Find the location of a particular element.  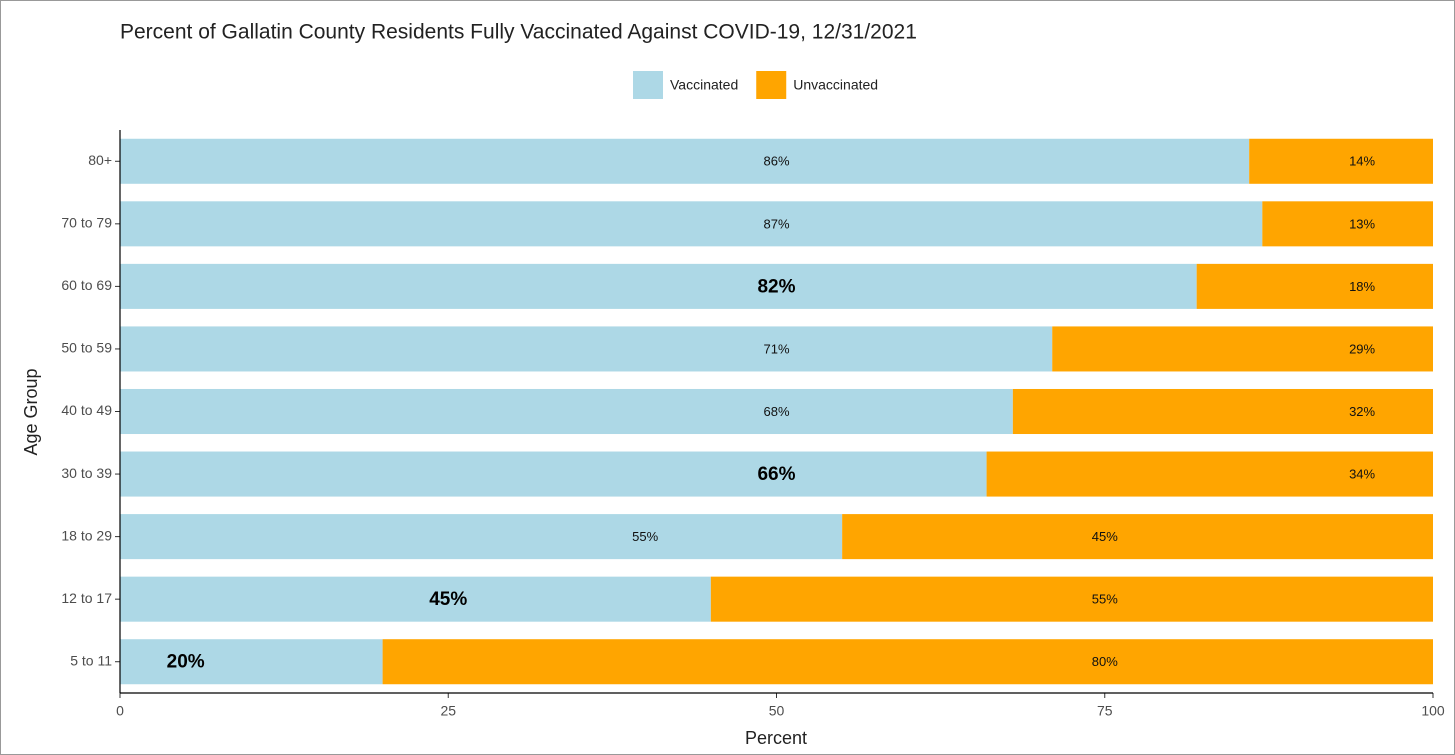

y-tick-label: 40 to 49 is located at coordinates (86, 410).